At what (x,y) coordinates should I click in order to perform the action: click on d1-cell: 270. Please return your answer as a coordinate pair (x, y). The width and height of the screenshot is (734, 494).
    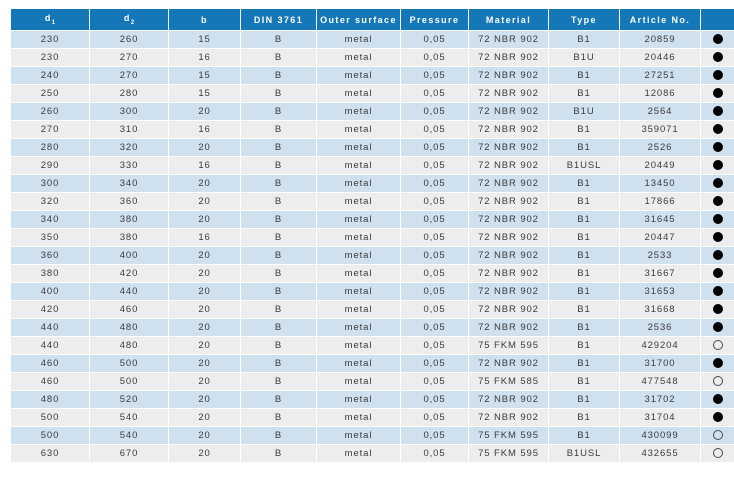
    Looking at the image, I should click on (50, 129).